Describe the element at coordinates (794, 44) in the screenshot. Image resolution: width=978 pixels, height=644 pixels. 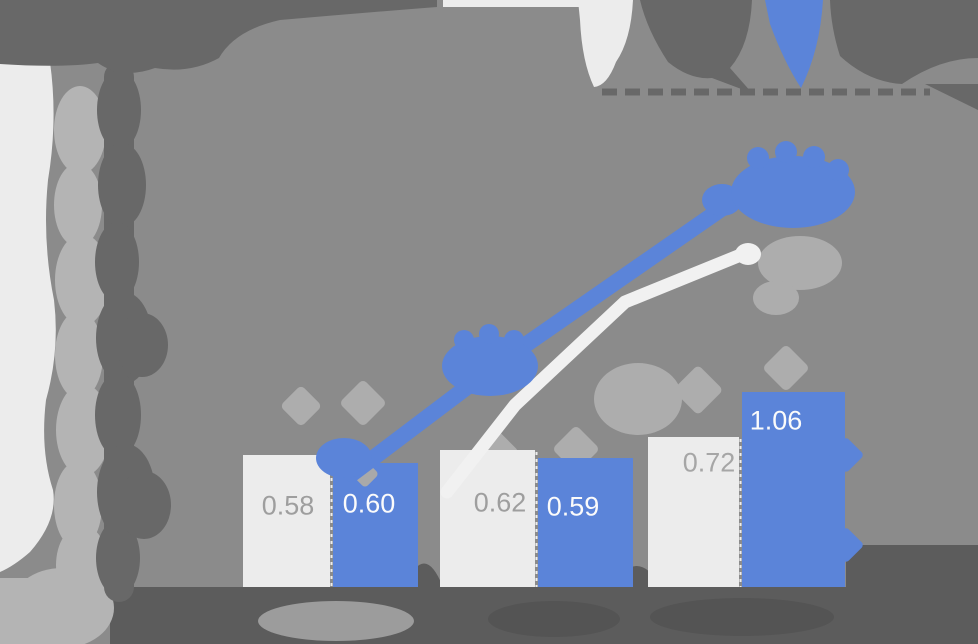
I see `legend-swatch-blue` at that location.